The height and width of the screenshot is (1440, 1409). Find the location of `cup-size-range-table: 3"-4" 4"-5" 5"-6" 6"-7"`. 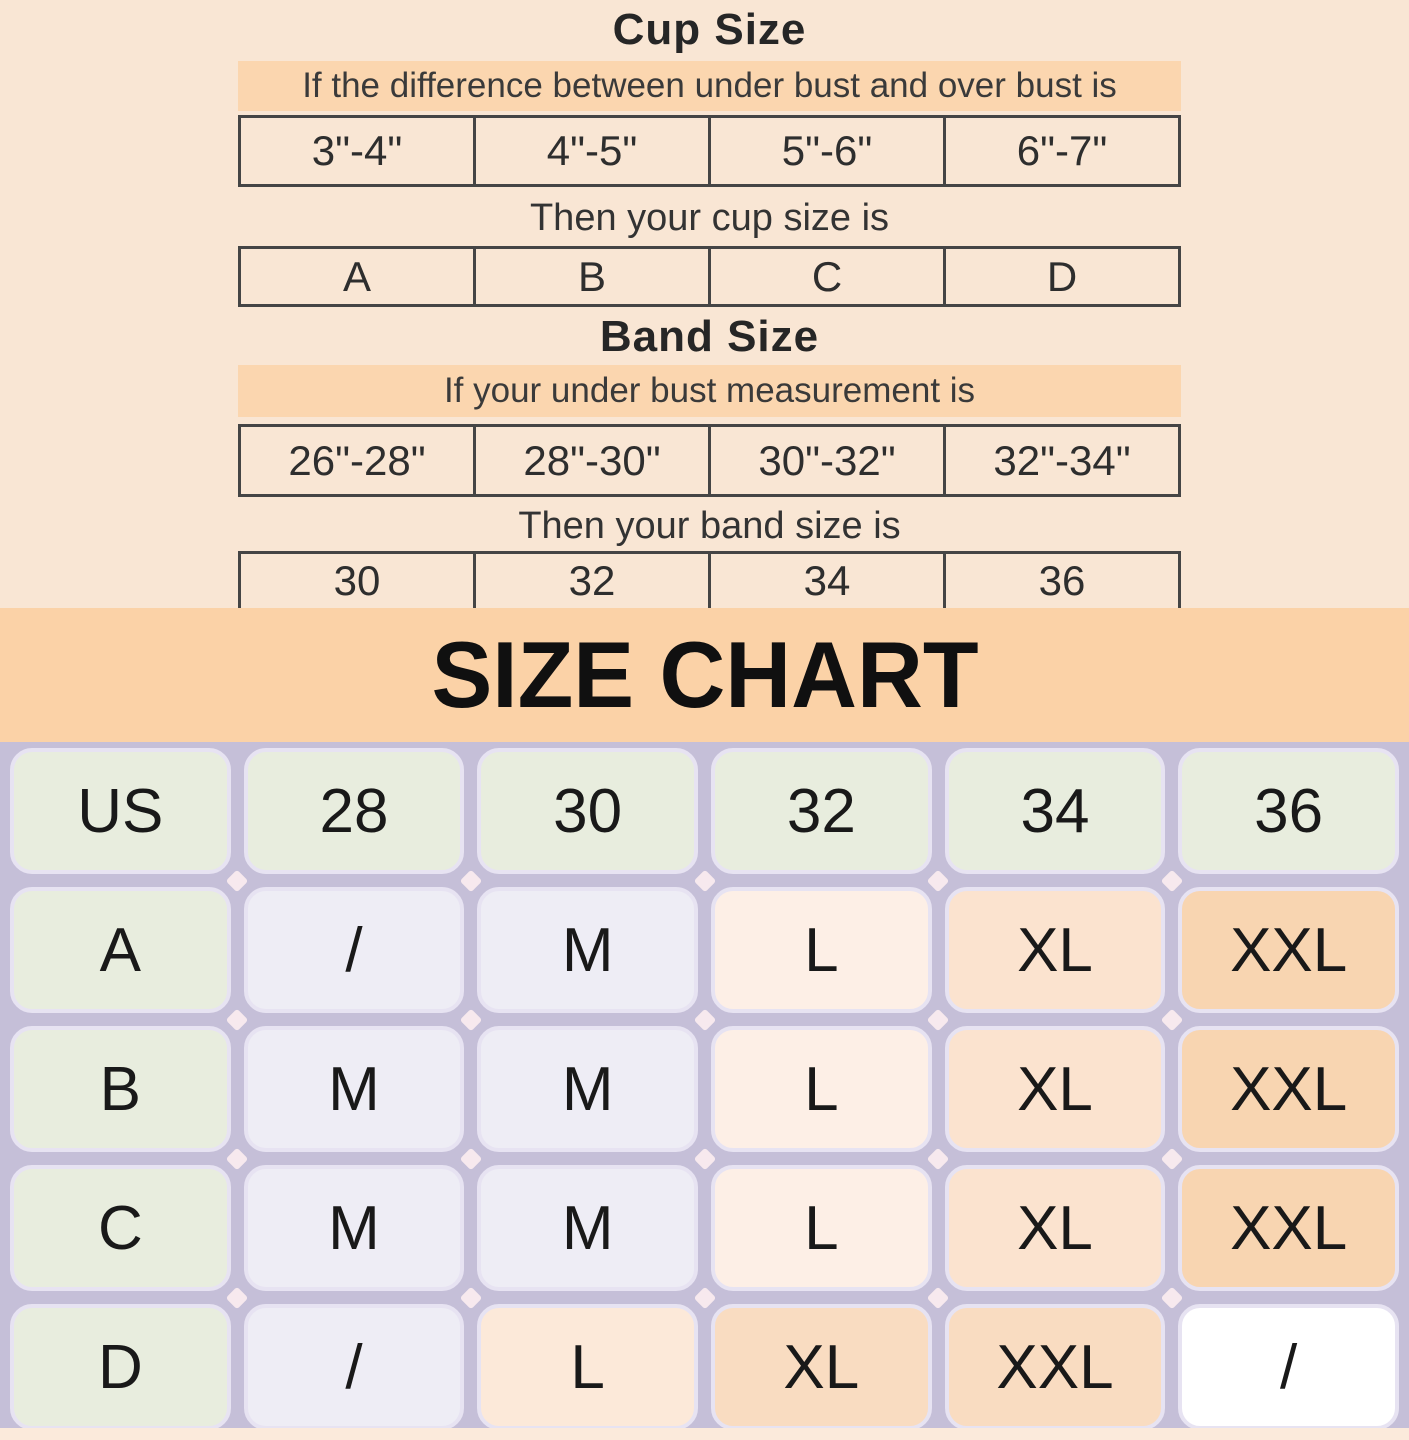

cup-size-range-table: 3"-4" 4"-5" 5"-6" 6"-7" is located at coordinates (709, 151).